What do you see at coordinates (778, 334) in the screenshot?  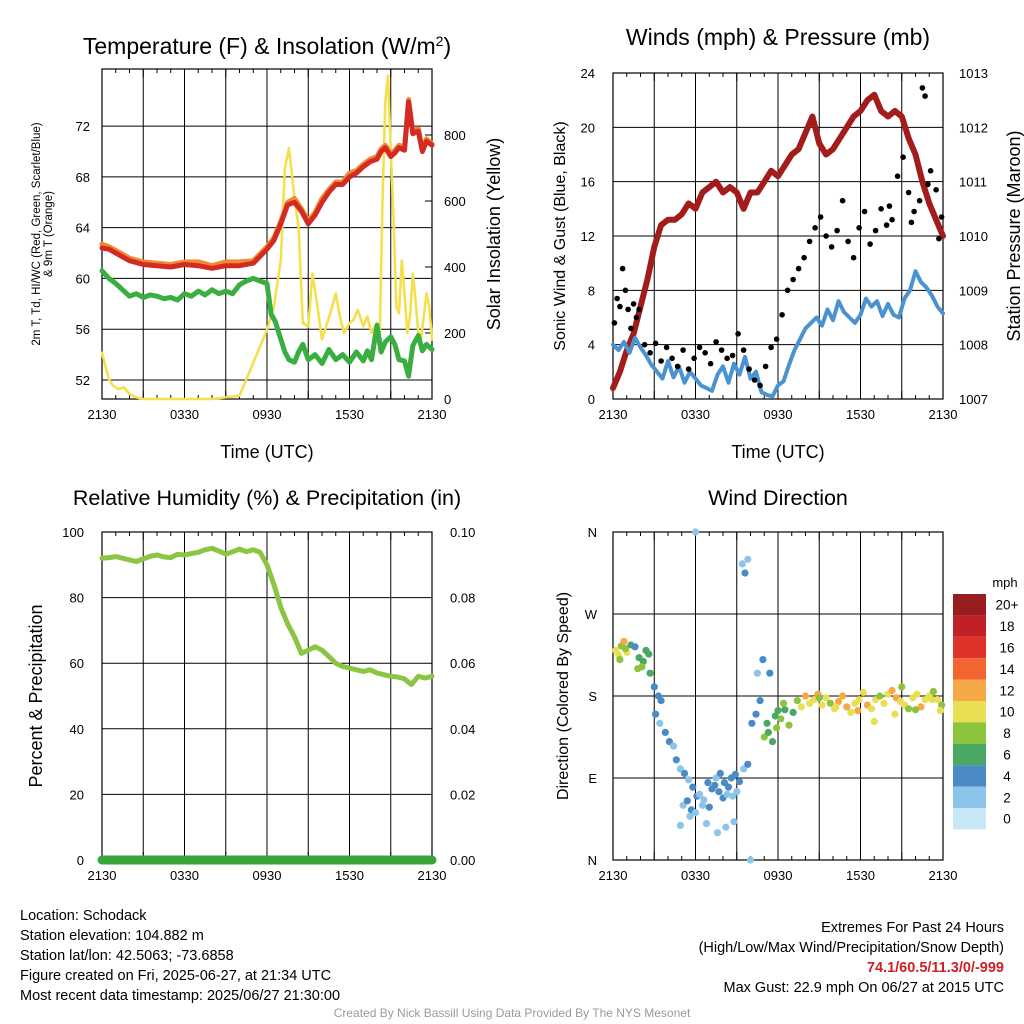 I see `wind-series-sonic-wind` at bounding box center [778, 334].